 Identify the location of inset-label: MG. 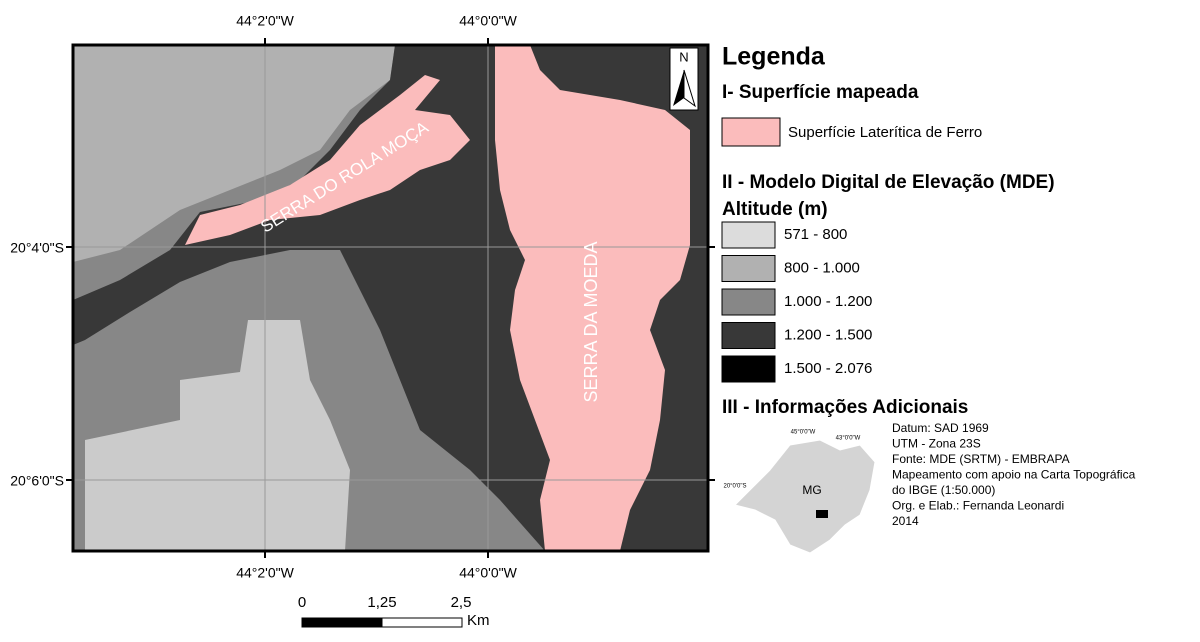
(811, 490).